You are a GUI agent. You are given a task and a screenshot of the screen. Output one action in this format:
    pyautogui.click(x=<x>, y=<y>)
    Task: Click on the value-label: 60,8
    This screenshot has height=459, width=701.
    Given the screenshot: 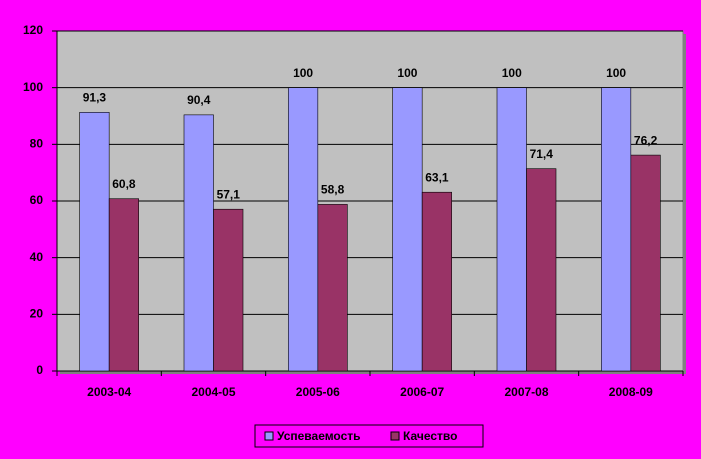 What is the action you would take?
    pyautogui.click(x=124, y=184)
    